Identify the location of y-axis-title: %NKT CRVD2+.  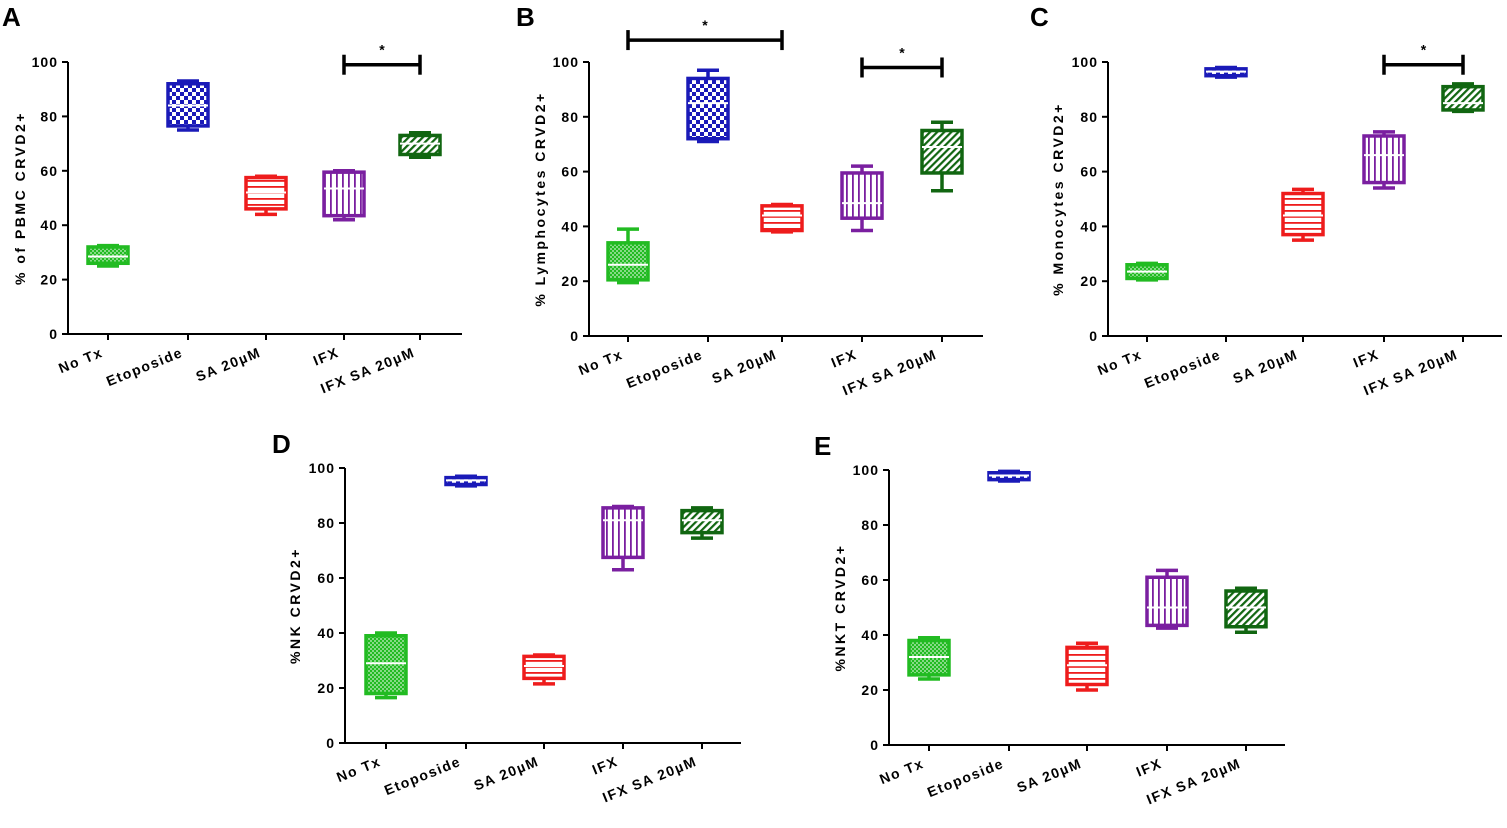
(840, 608).